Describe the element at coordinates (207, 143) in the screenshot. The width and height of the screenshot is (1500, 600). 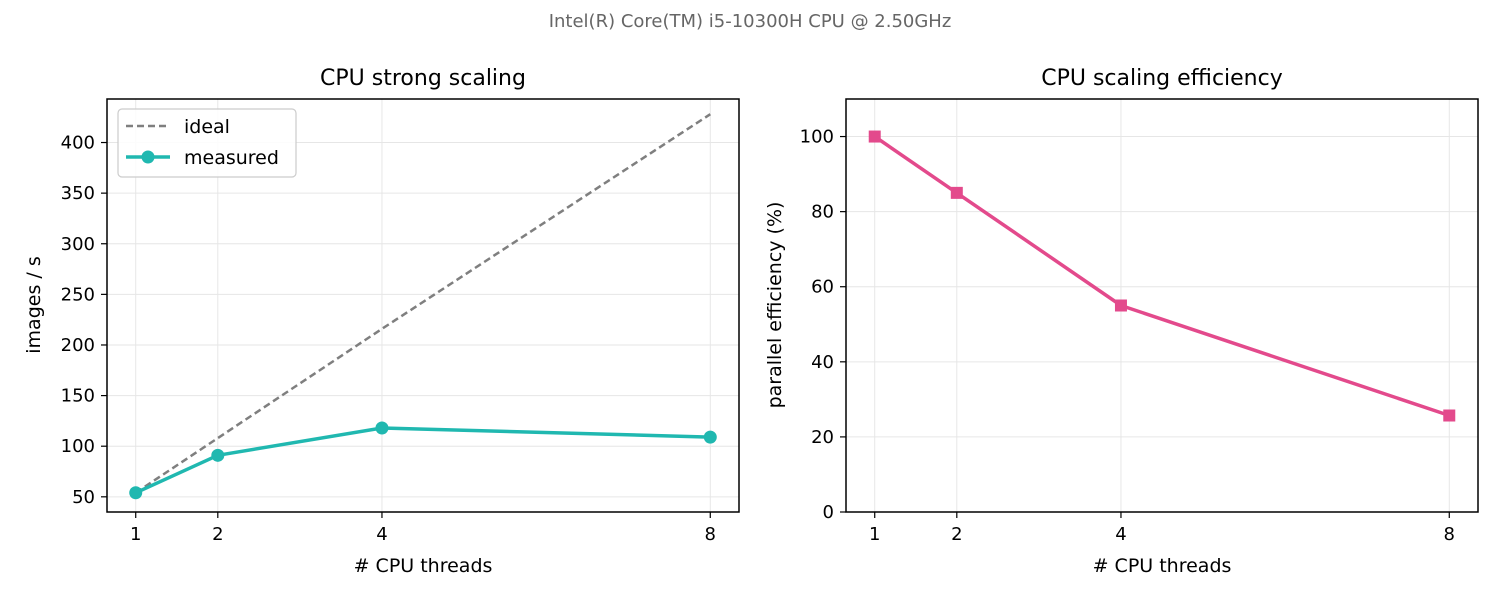
I see `legend: ideal measured` at that location.